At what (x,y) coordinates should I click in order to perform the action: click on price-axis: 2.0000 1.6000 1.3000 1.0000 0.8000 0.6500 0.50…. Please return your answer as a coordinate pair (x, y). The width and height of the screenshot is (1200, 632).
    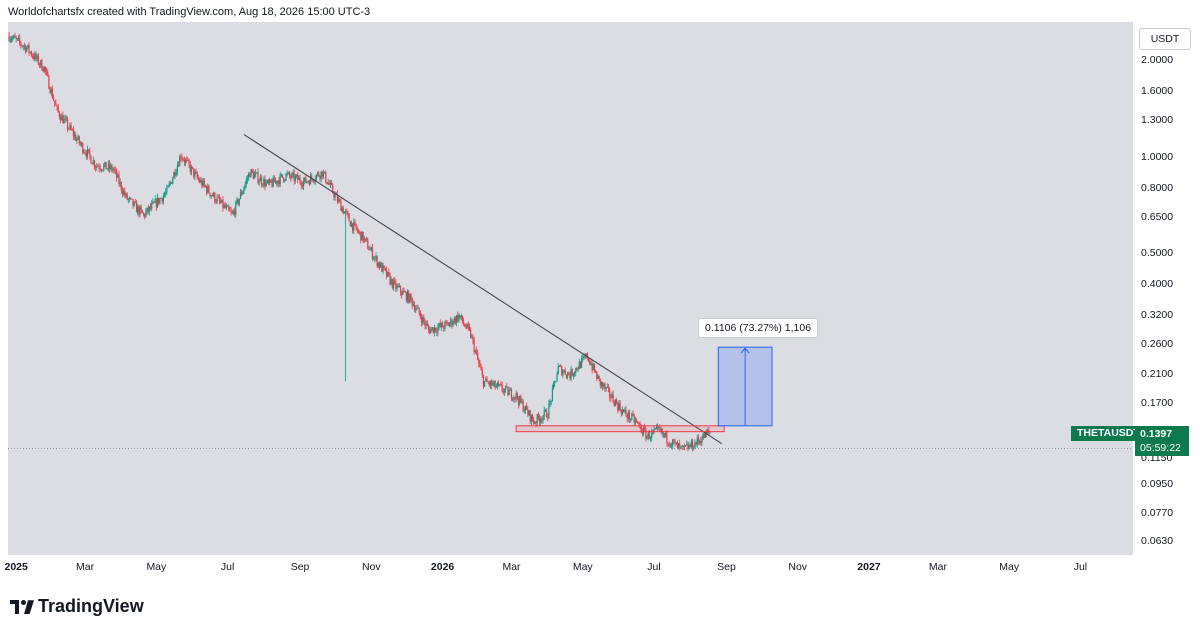
    Looking at the image, I should click on (1166, 288).